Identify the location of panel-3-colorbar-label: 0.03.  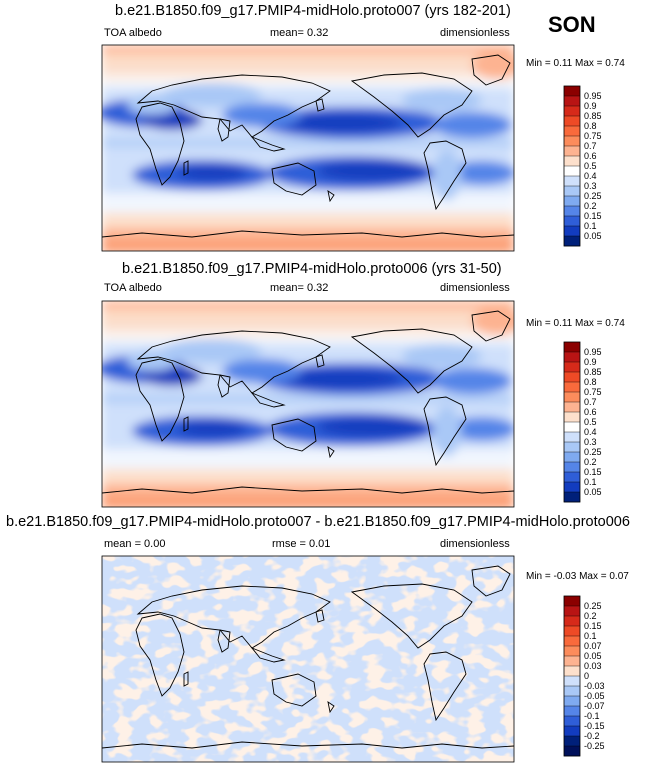
(593, 666).